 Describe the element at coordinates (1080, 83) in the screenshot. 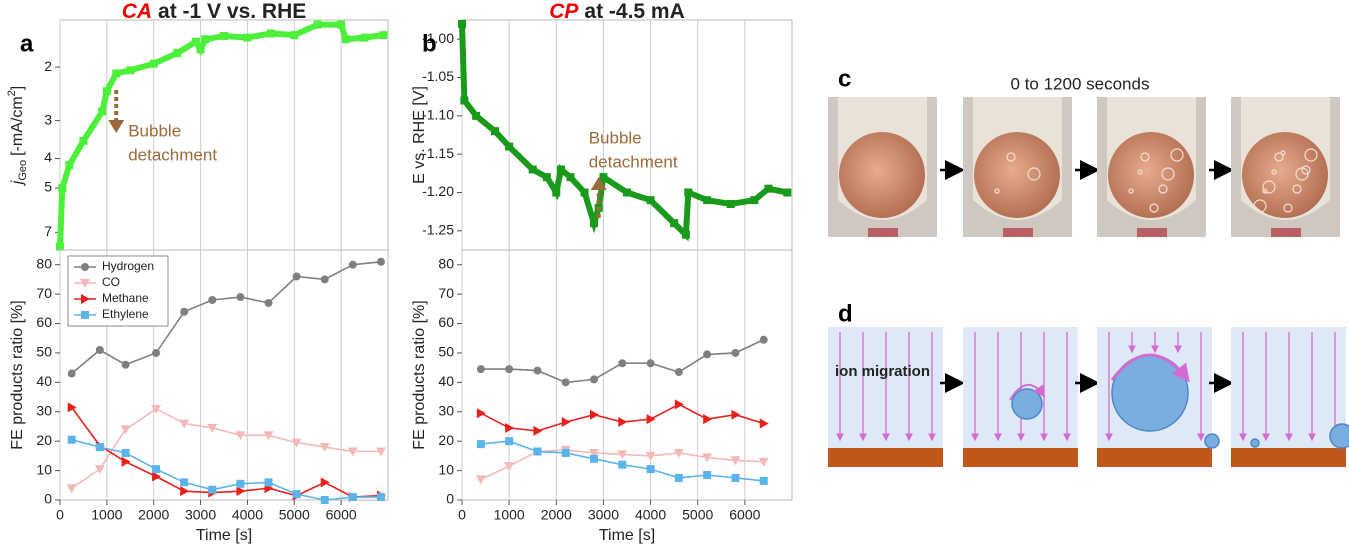

I see `caption: 0 to 1200 seconds` at that location.